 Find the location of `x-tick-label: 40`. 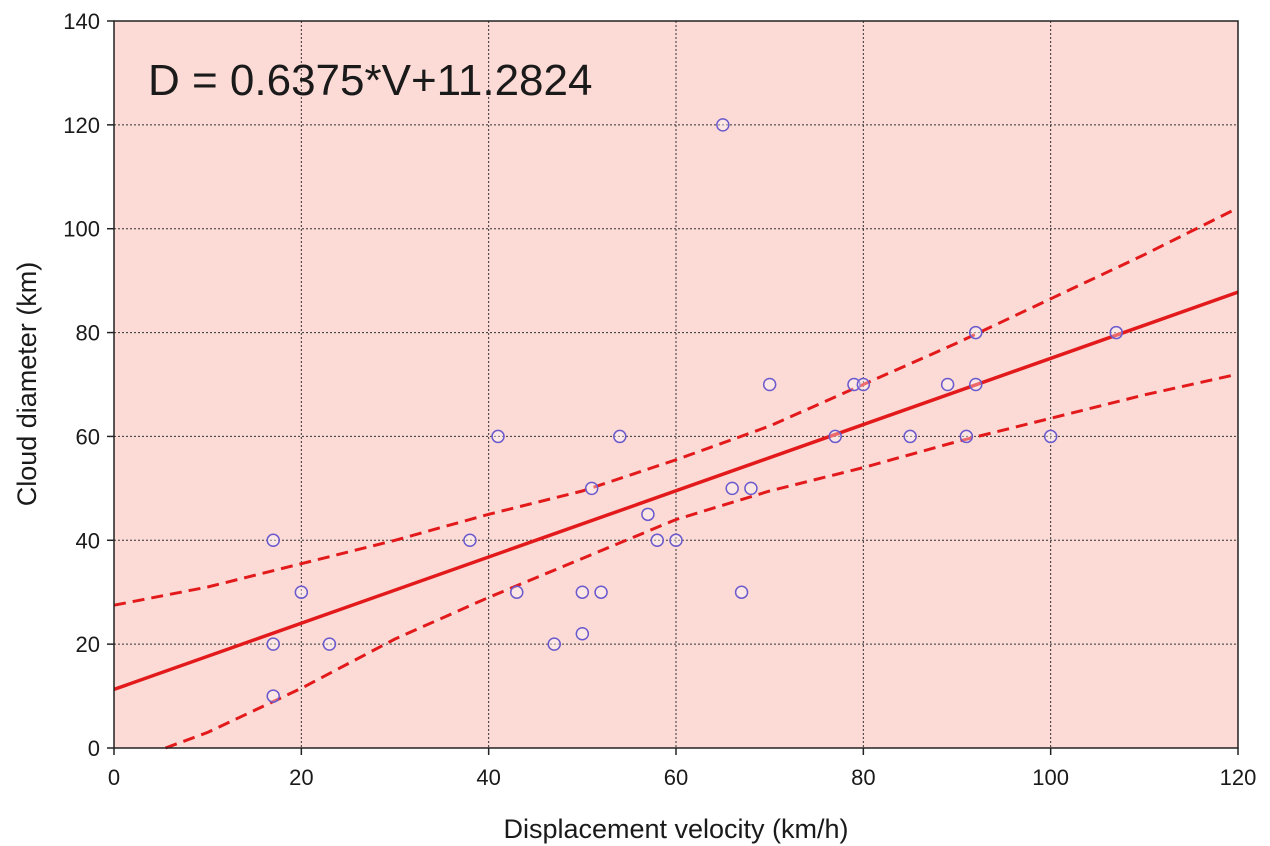

x-tick-label: 40 is located at coordinates (488, 777).